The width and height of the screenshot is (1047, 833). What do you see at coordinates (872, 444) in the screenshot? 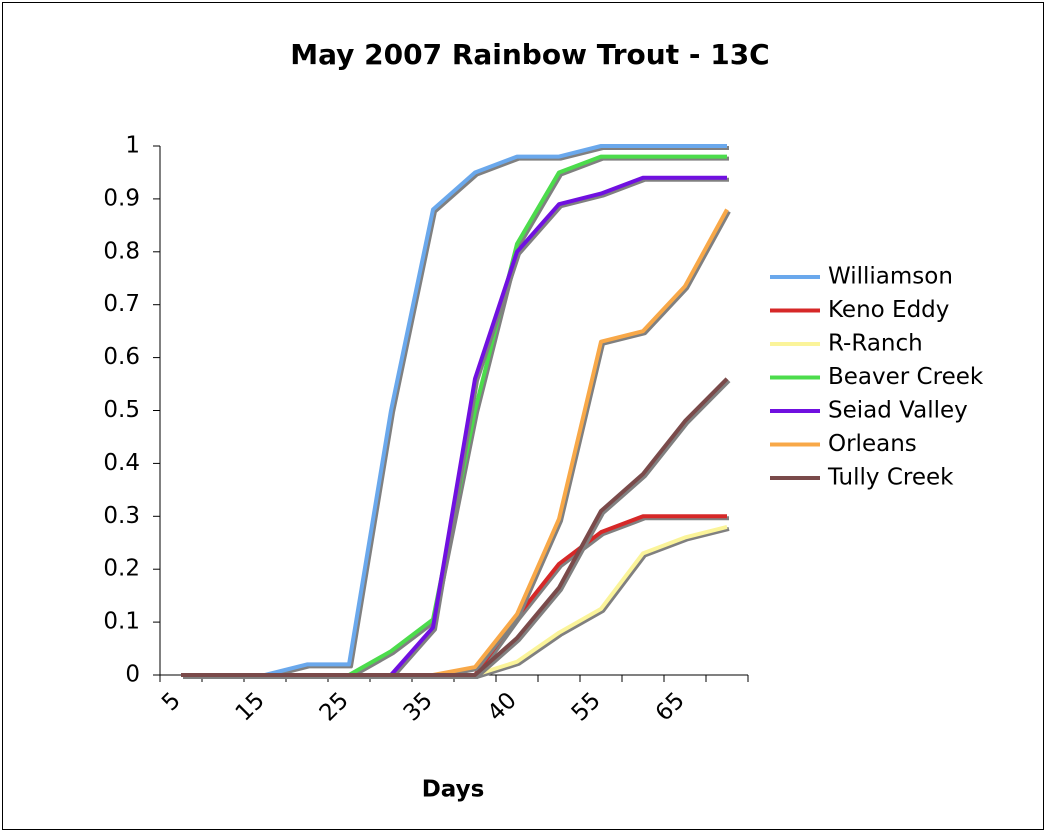
I see `legend-label: Orleans` at bounding box center [872, 444].